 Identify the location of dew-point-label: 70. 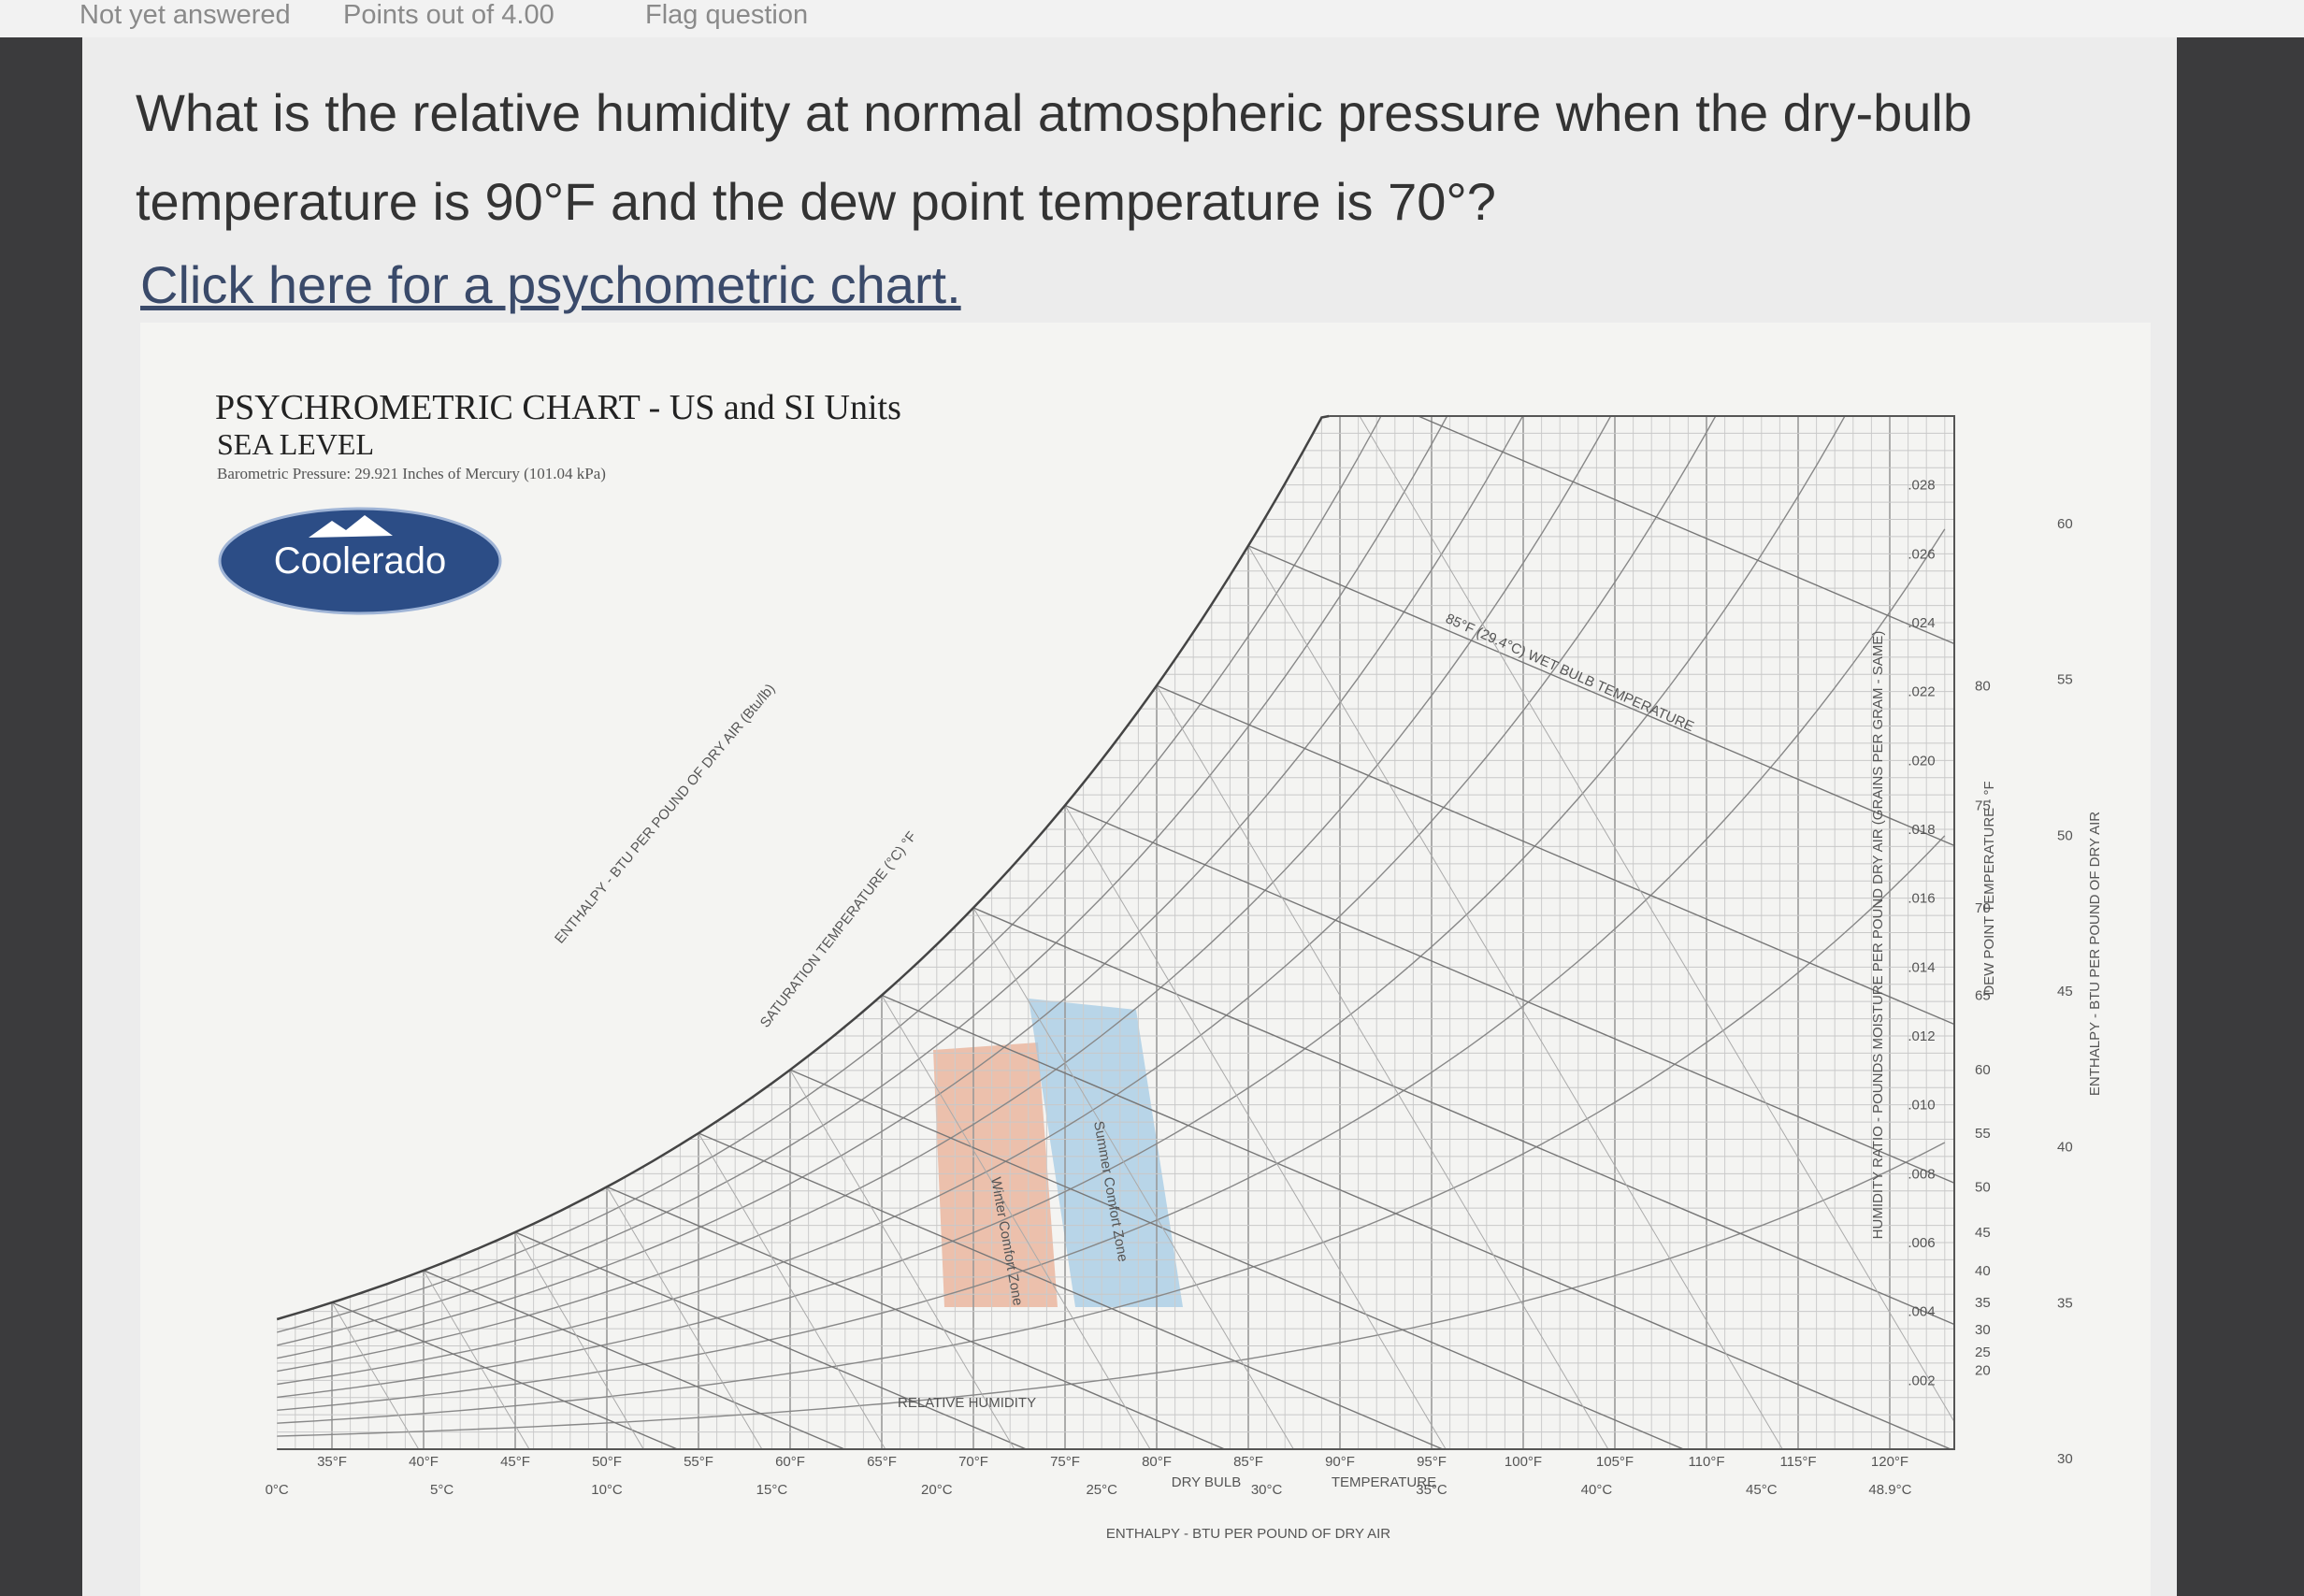
(1983, 908).